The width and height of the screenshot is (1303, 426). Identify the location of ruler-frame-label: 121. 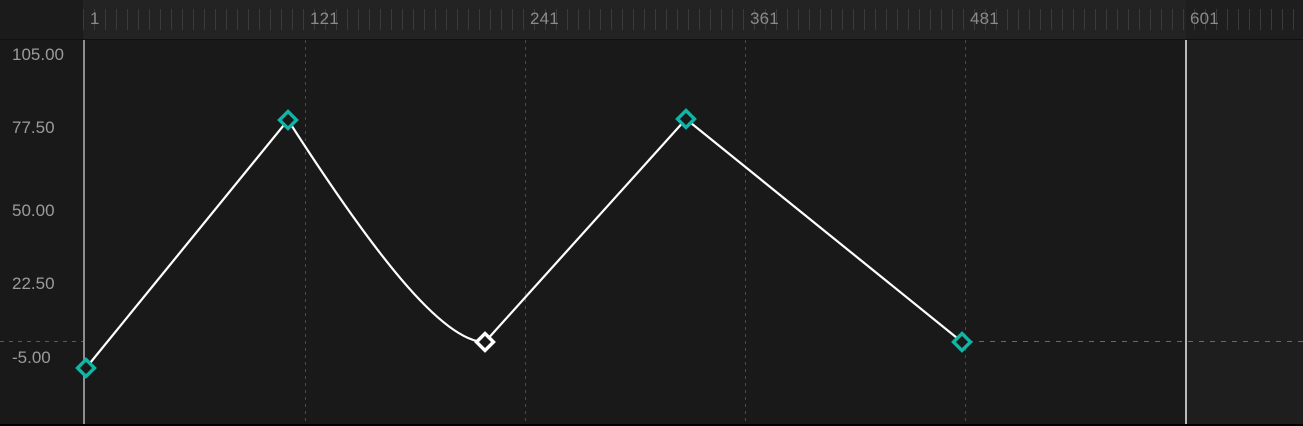
(324, 18).